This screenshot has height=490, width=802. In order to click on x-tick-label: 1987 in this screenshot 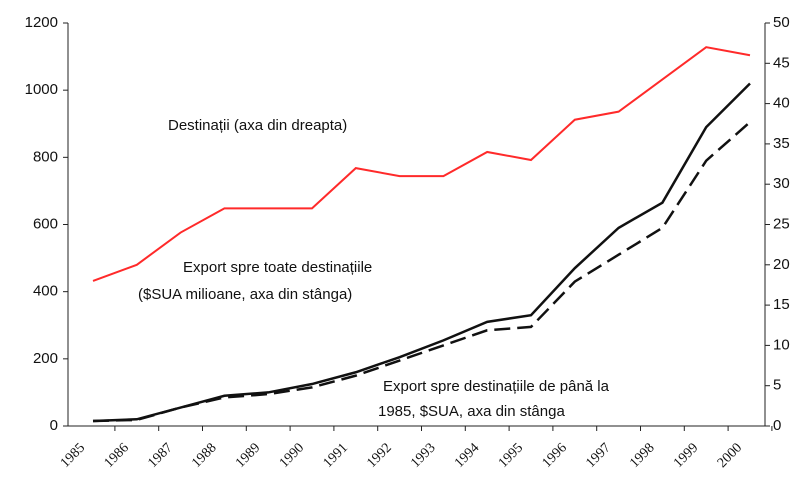, I will do `click(160, 455)`.